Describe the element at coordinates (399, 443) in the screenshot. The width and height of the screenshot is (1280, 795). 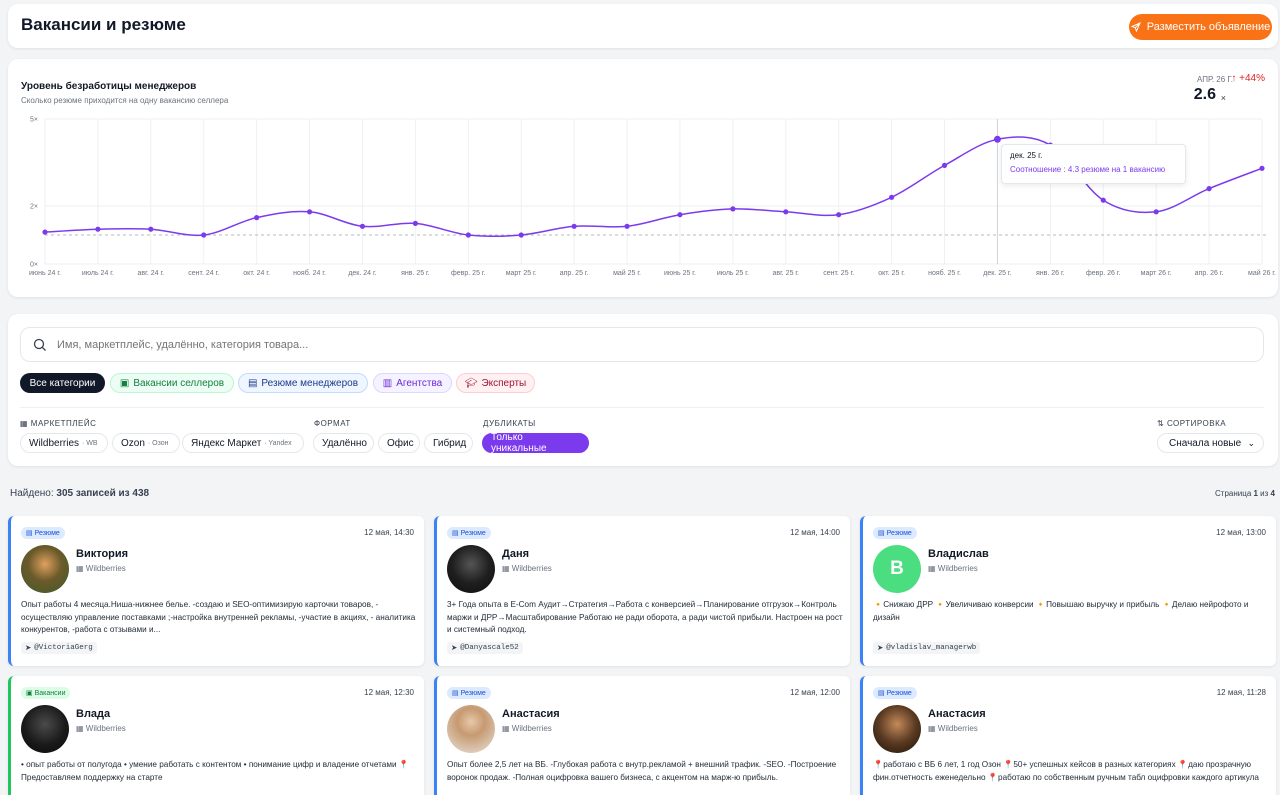
I see `format-office: Офис` at that location.